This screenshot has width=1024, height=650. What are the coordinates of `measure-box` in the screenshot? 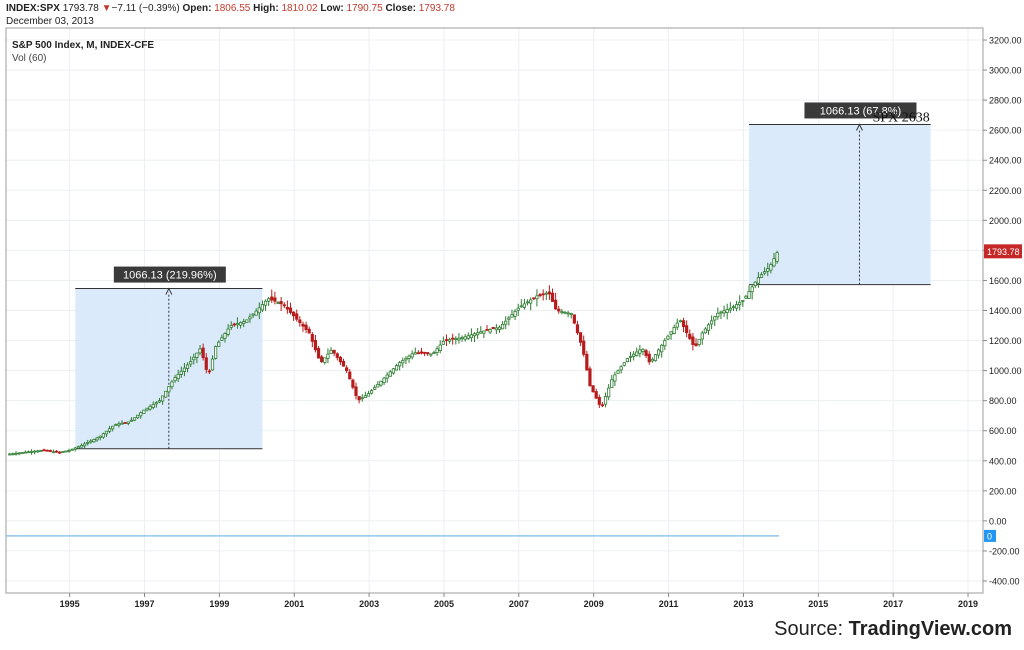 It's located at (840, 204).